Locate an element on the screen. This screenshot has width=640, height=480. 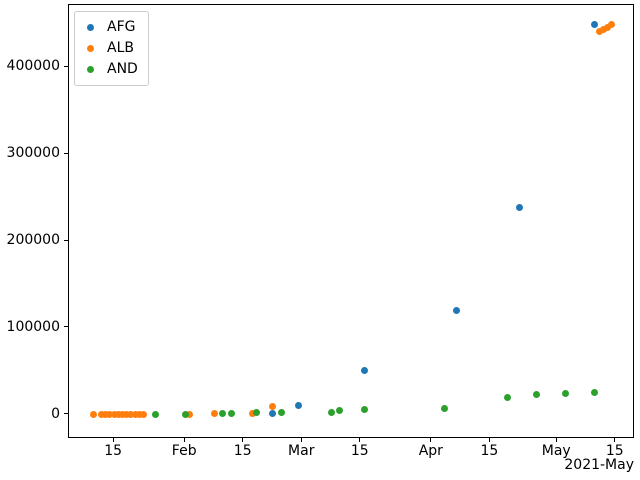
legend-item-and: AND is located at coordinates (112, 69).